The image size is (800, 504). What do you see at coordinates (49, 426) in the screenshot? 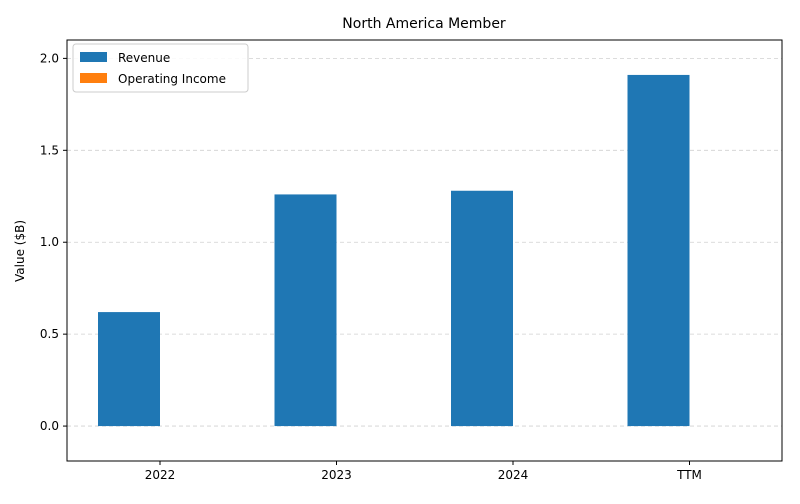
I see `y-tick-label: 0.0` at bounding box center [49, 426].